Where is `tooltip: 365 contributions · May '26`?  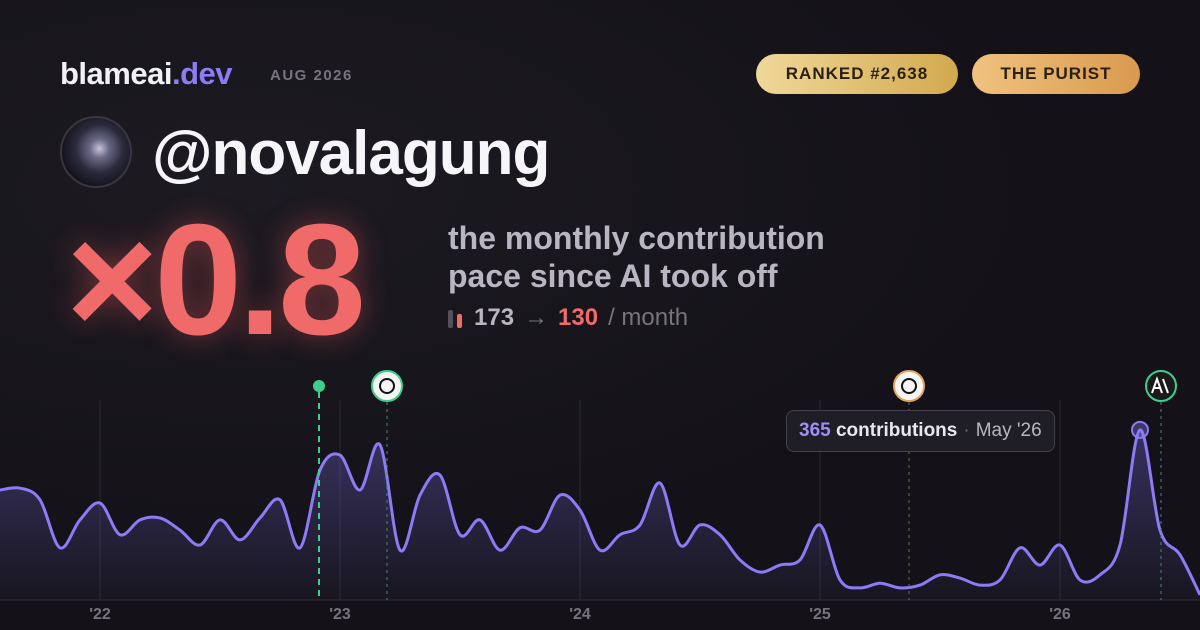
tooltip: 365 contributions · May '26 is located at coordinates (920, 431).